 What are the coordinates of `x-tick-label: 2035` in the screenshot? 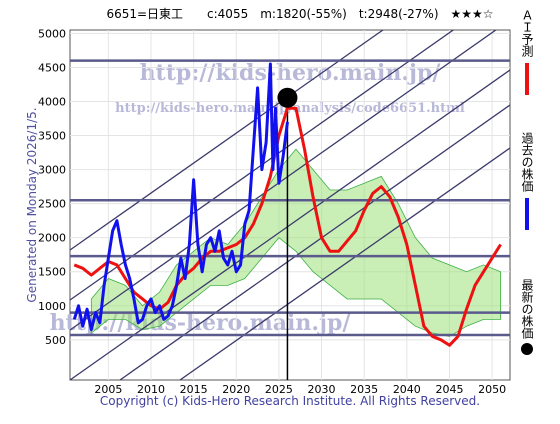 It's located at (364, 389).